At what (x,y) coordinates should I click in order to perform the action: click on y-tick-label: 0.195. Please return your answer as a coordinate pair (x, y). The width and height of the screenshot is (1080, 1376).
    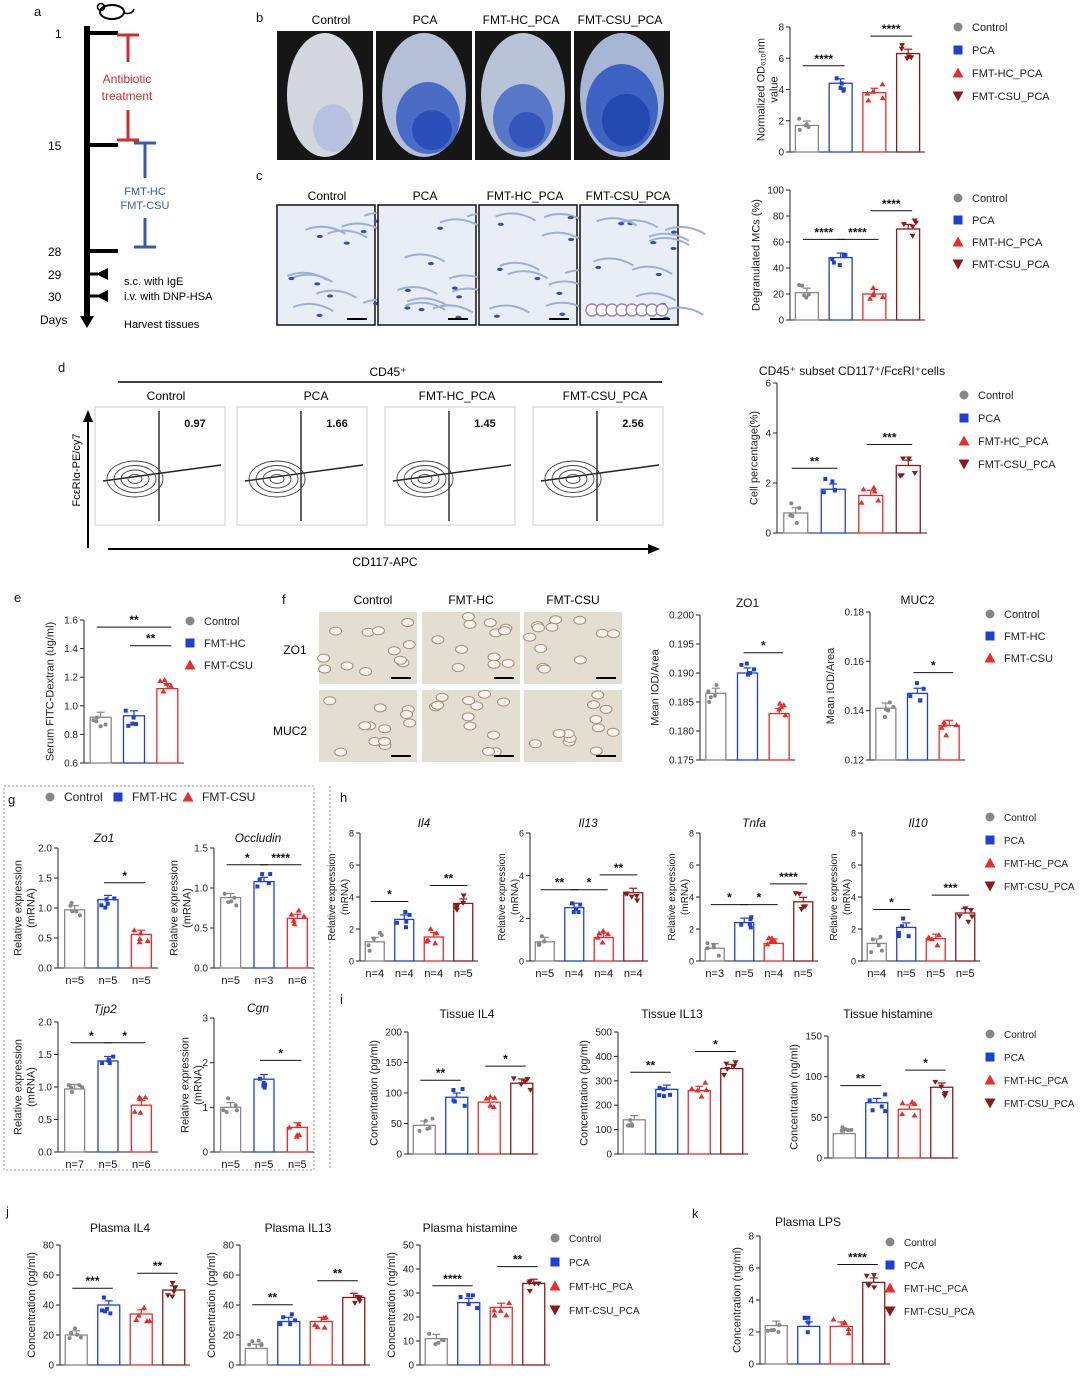
    Looking at the image, I should click on (681, 645).